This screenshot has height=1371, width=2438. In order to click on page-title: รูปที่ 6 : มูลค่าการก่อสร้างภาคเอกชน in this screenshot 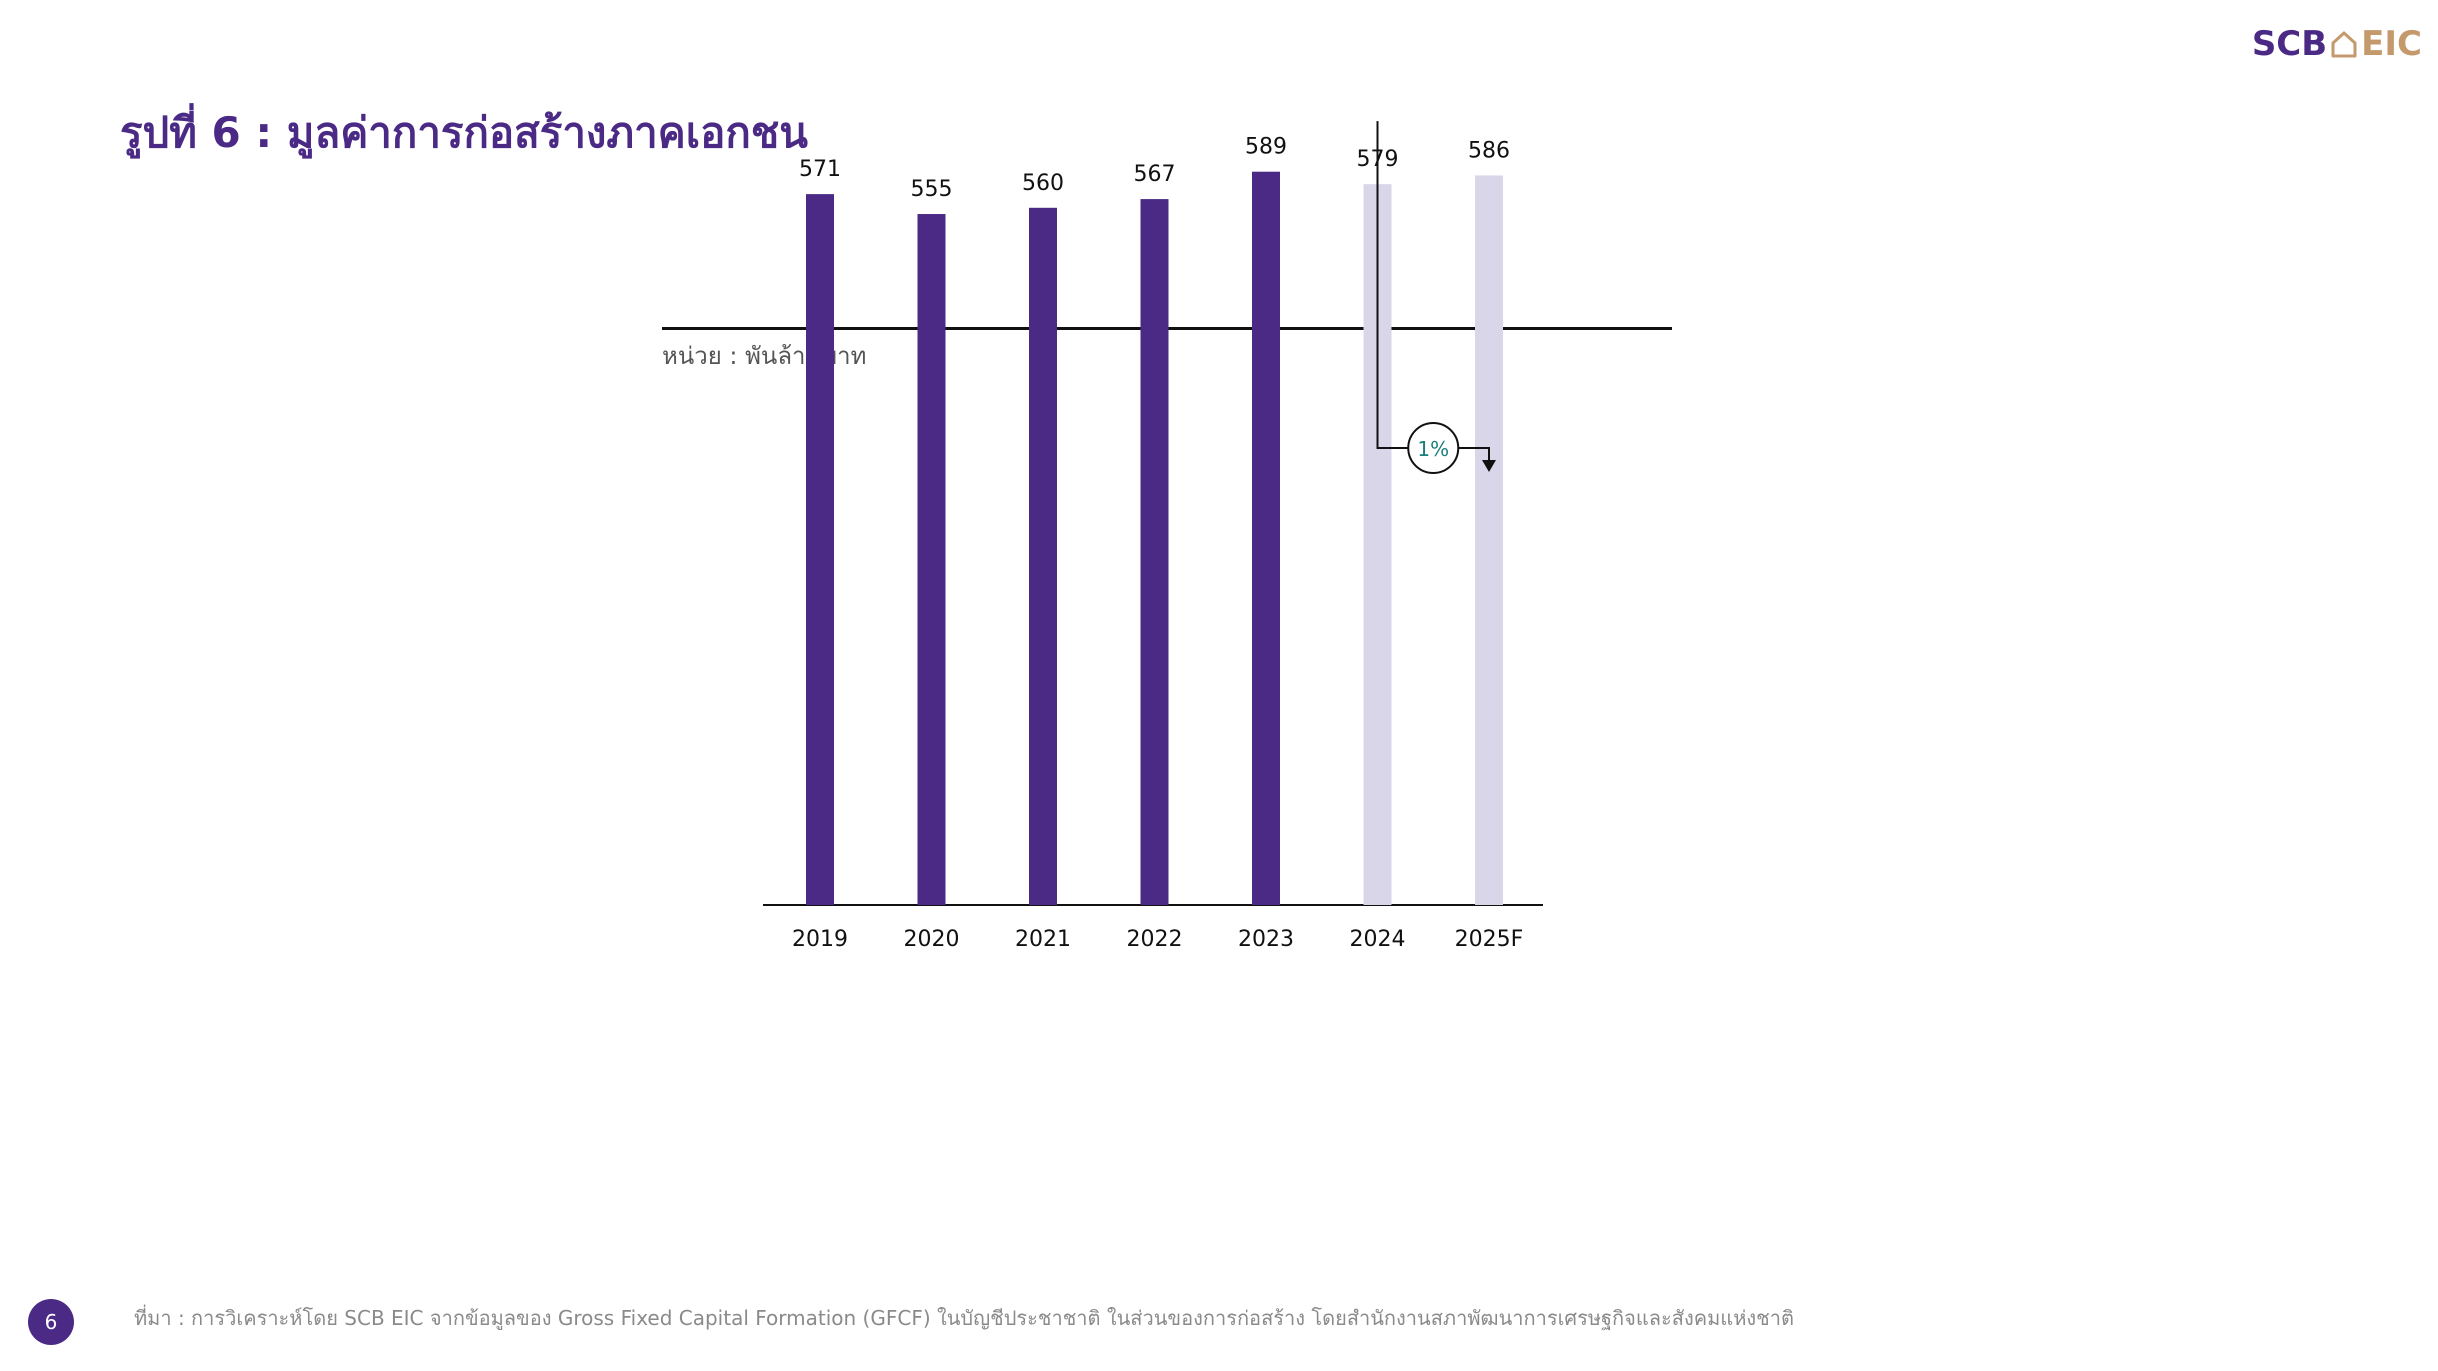, I will do `click(464, 132)`.